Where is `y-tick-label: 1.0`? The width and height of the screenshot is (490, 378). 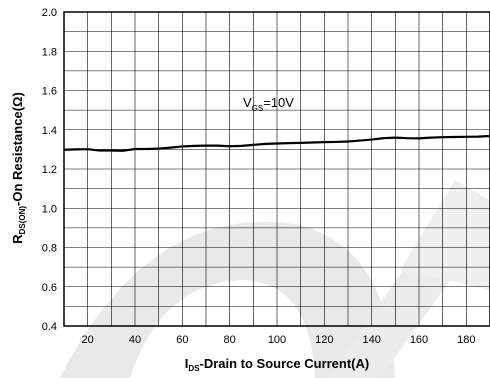 y-tick-label: 1.0 is located at coordinates (49, 209).